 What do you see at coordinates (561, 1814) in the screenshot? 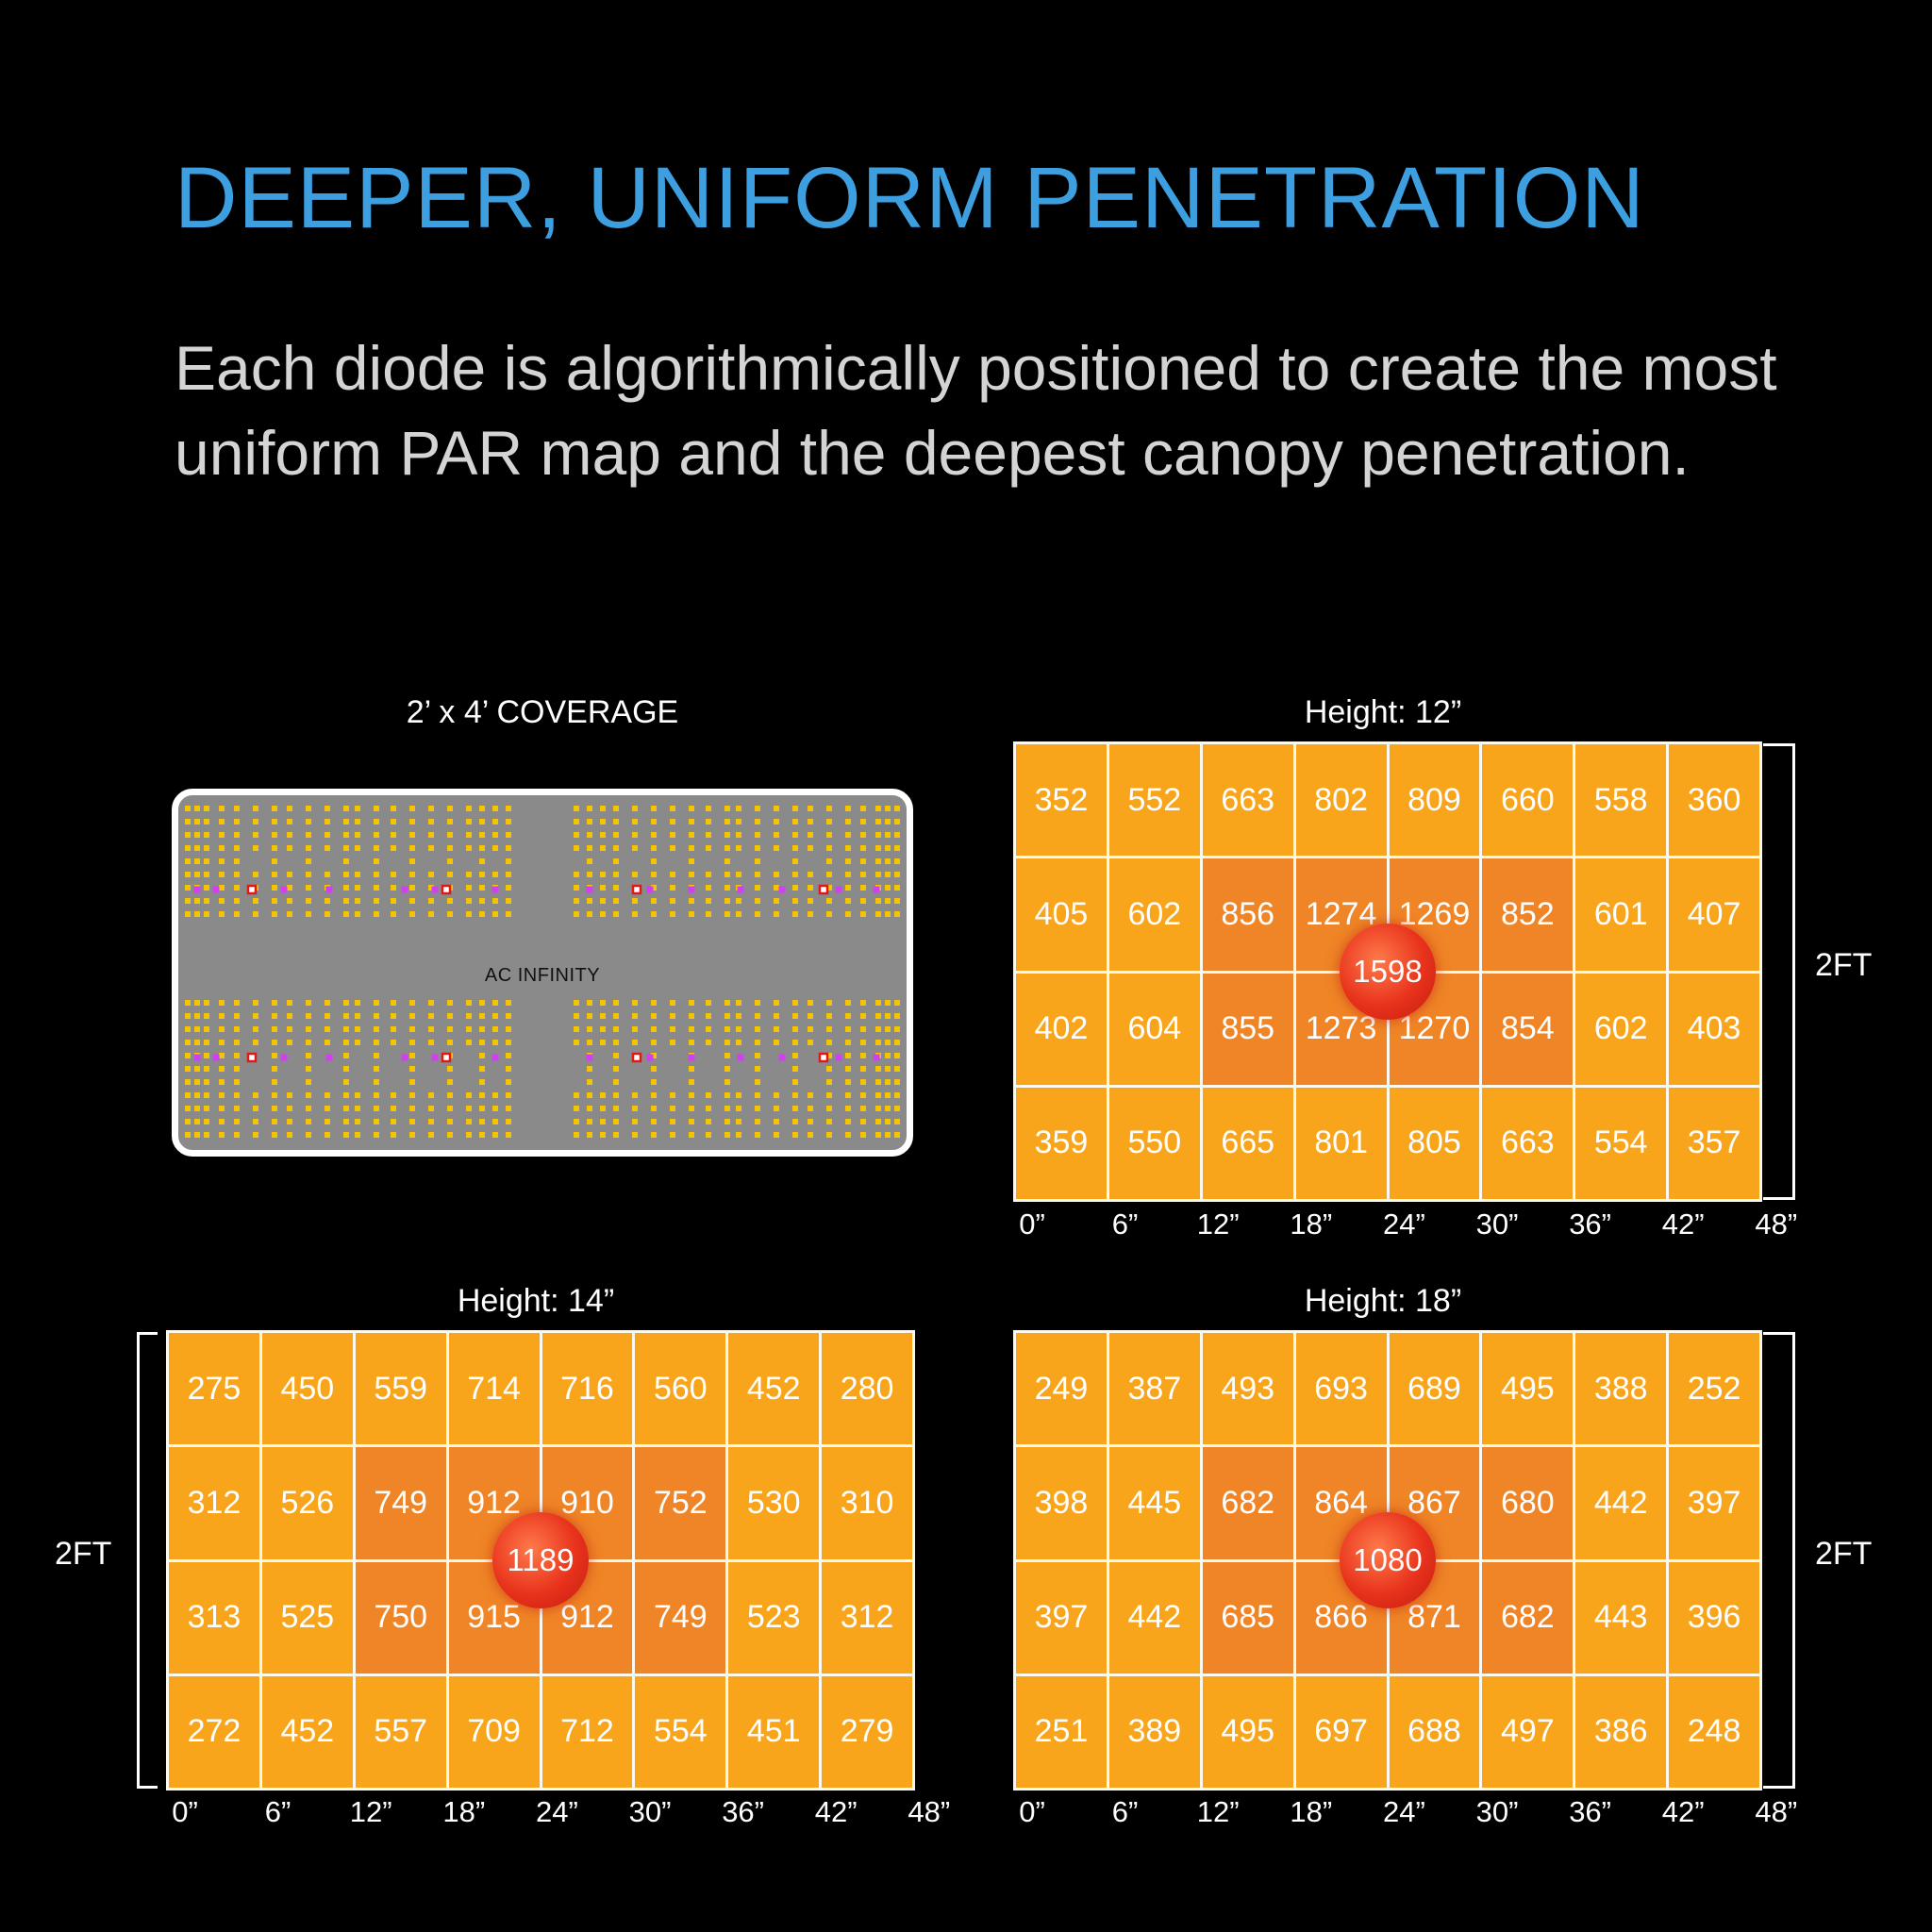
I see `x-axis-14in: 0” 6” 12” 18” 24” 30” 36” 42” 48”` at bounding box center [561, 1814].